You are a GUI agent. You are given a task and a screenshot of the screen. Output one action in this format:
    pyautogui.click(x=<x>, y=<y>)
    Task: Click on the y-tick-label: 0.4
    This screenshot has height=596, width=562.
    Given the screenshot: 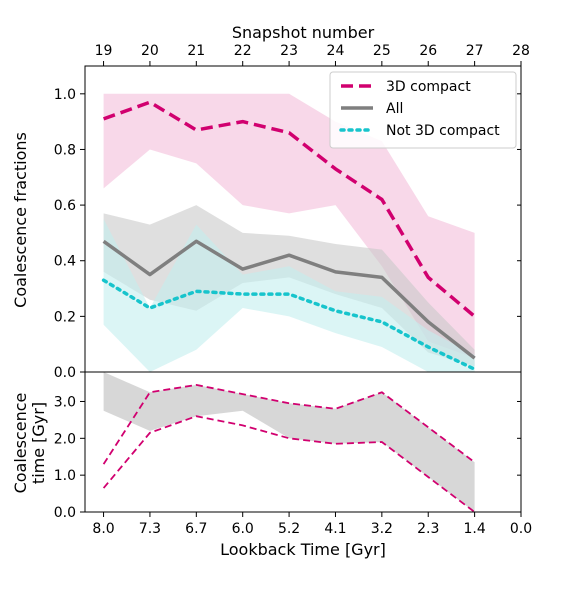 What is the action you would take?
    pyautogui.click(x=65, y=262)
    